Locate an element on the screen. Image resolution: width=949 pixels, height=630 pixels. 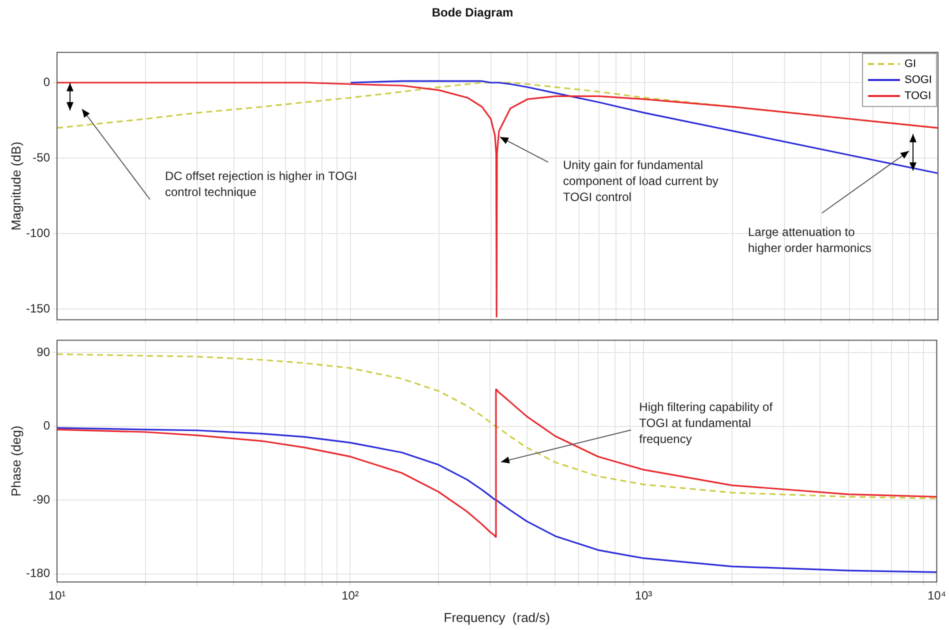
legend-label: GI is located at coordinates (910, 64).